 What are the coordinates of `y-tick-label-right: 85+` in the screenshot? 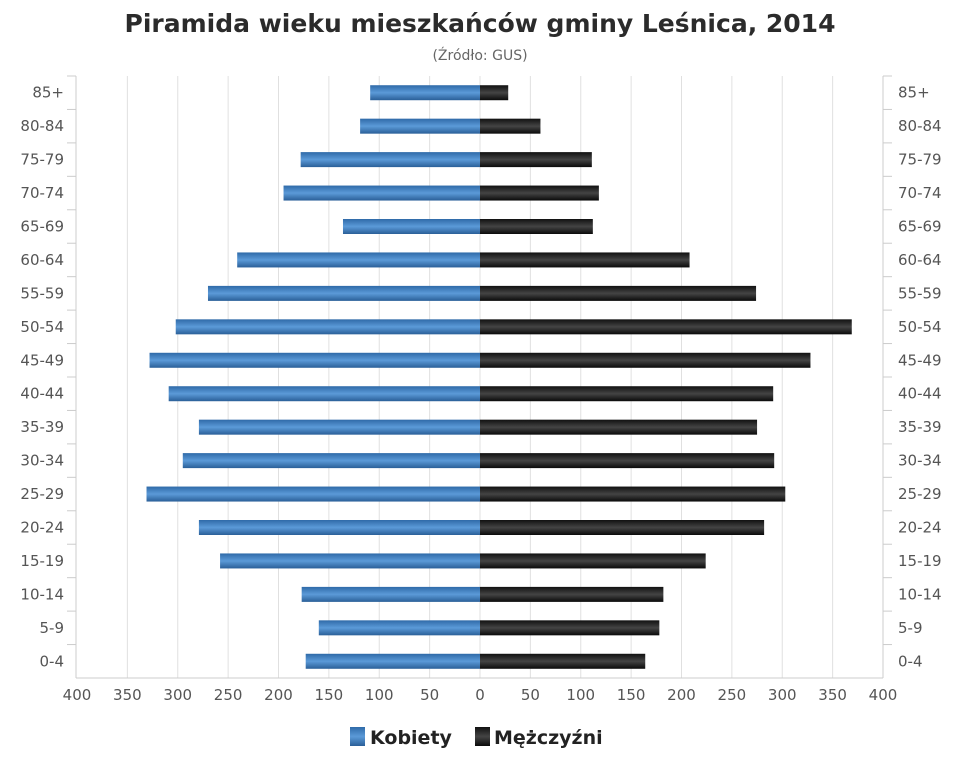 It's located at (914, 93).